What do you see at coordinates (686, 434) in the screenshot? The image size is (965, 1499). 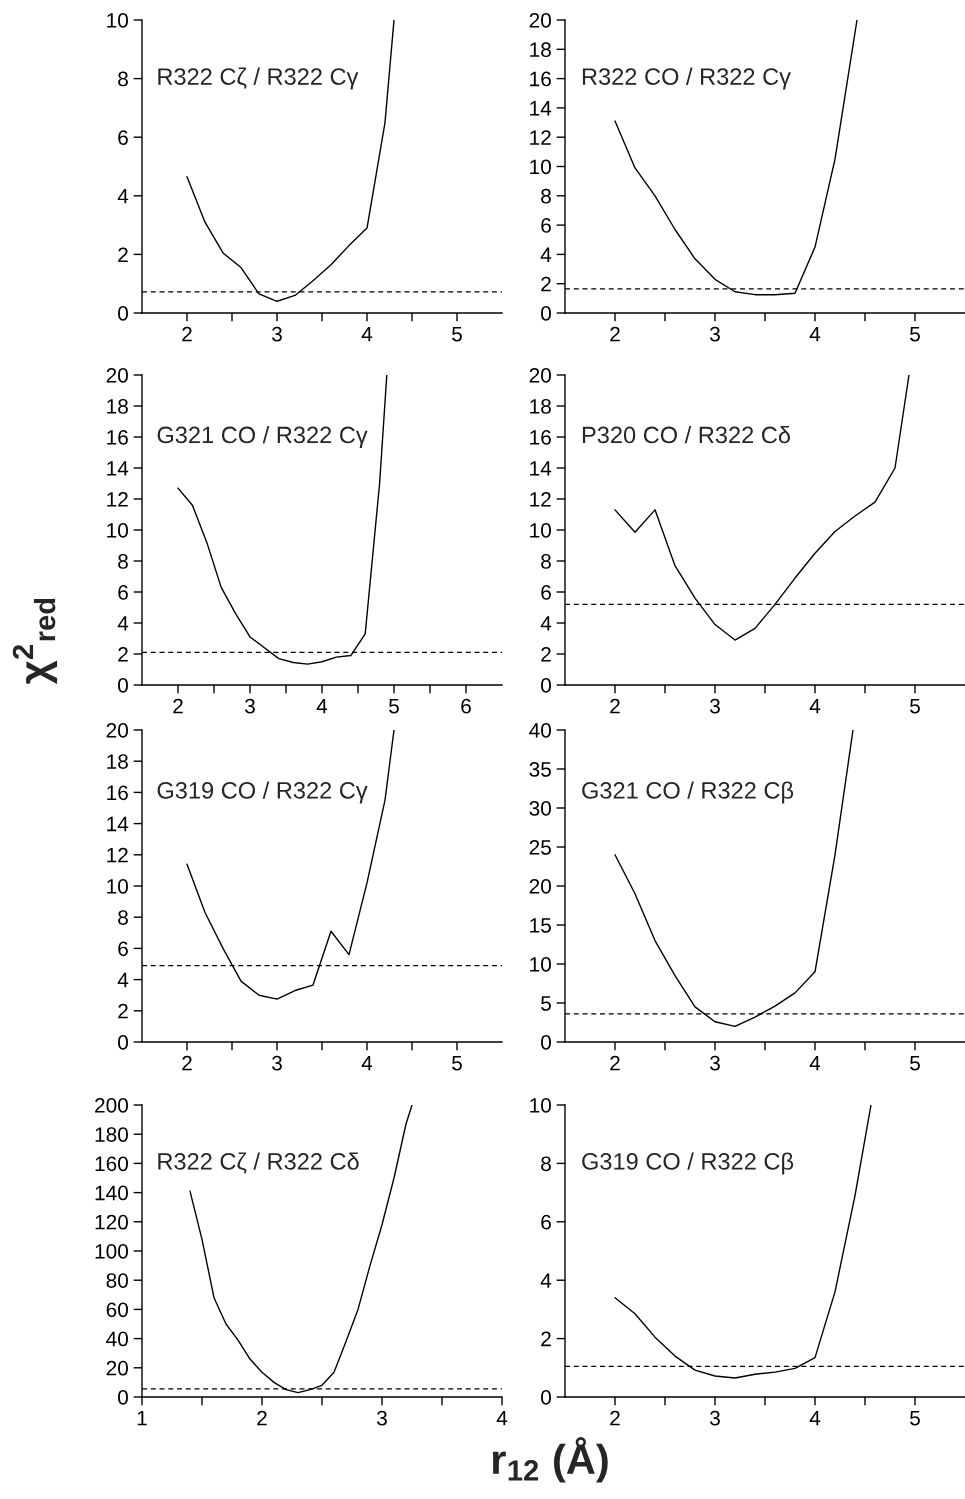 I see `text: P320 CO / R322 Cδ` at bounding box center [686, 434].